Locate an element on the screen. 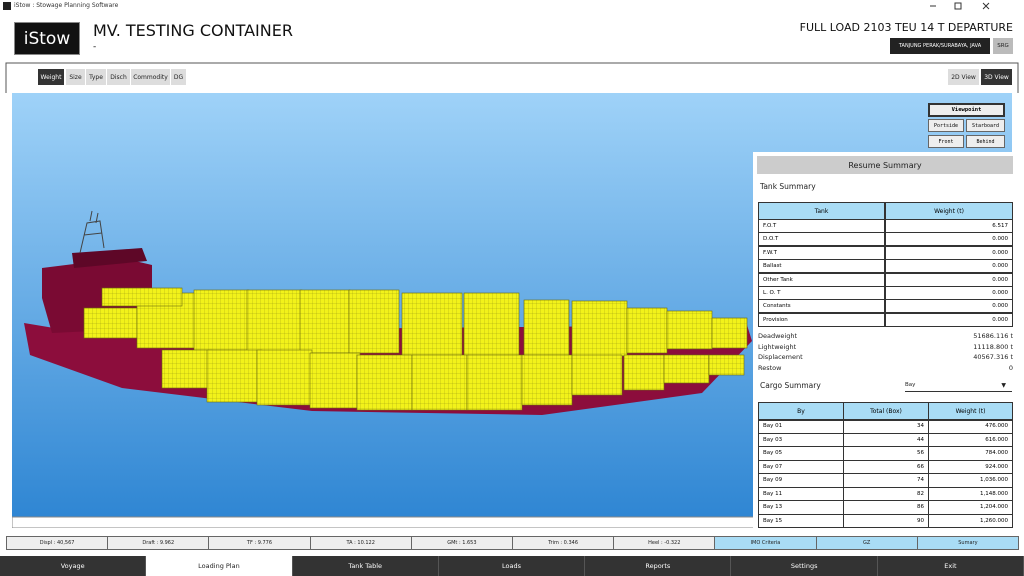  table-cell: Bay 09 is located at coordinates (801, 480).